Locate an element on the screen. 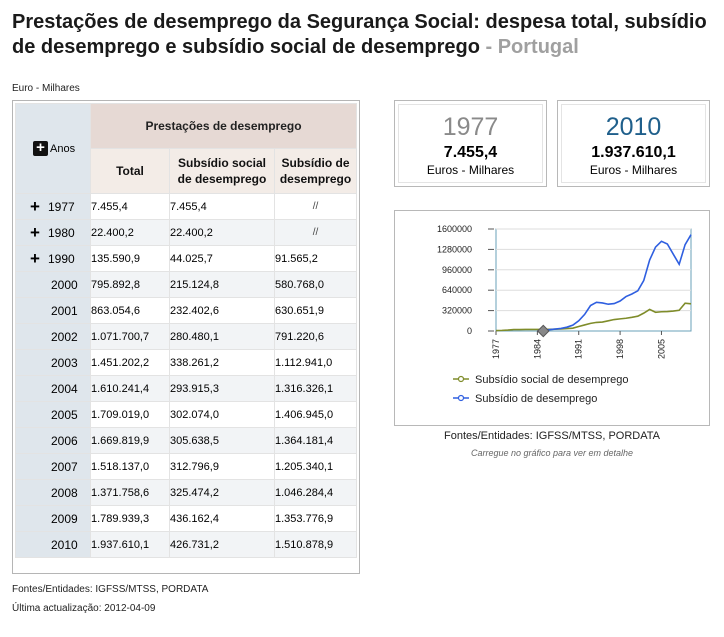 The height and width of the screenshot is (637, 724). cell-total: 1.071.700,7 is located at coordinates (130, 336).